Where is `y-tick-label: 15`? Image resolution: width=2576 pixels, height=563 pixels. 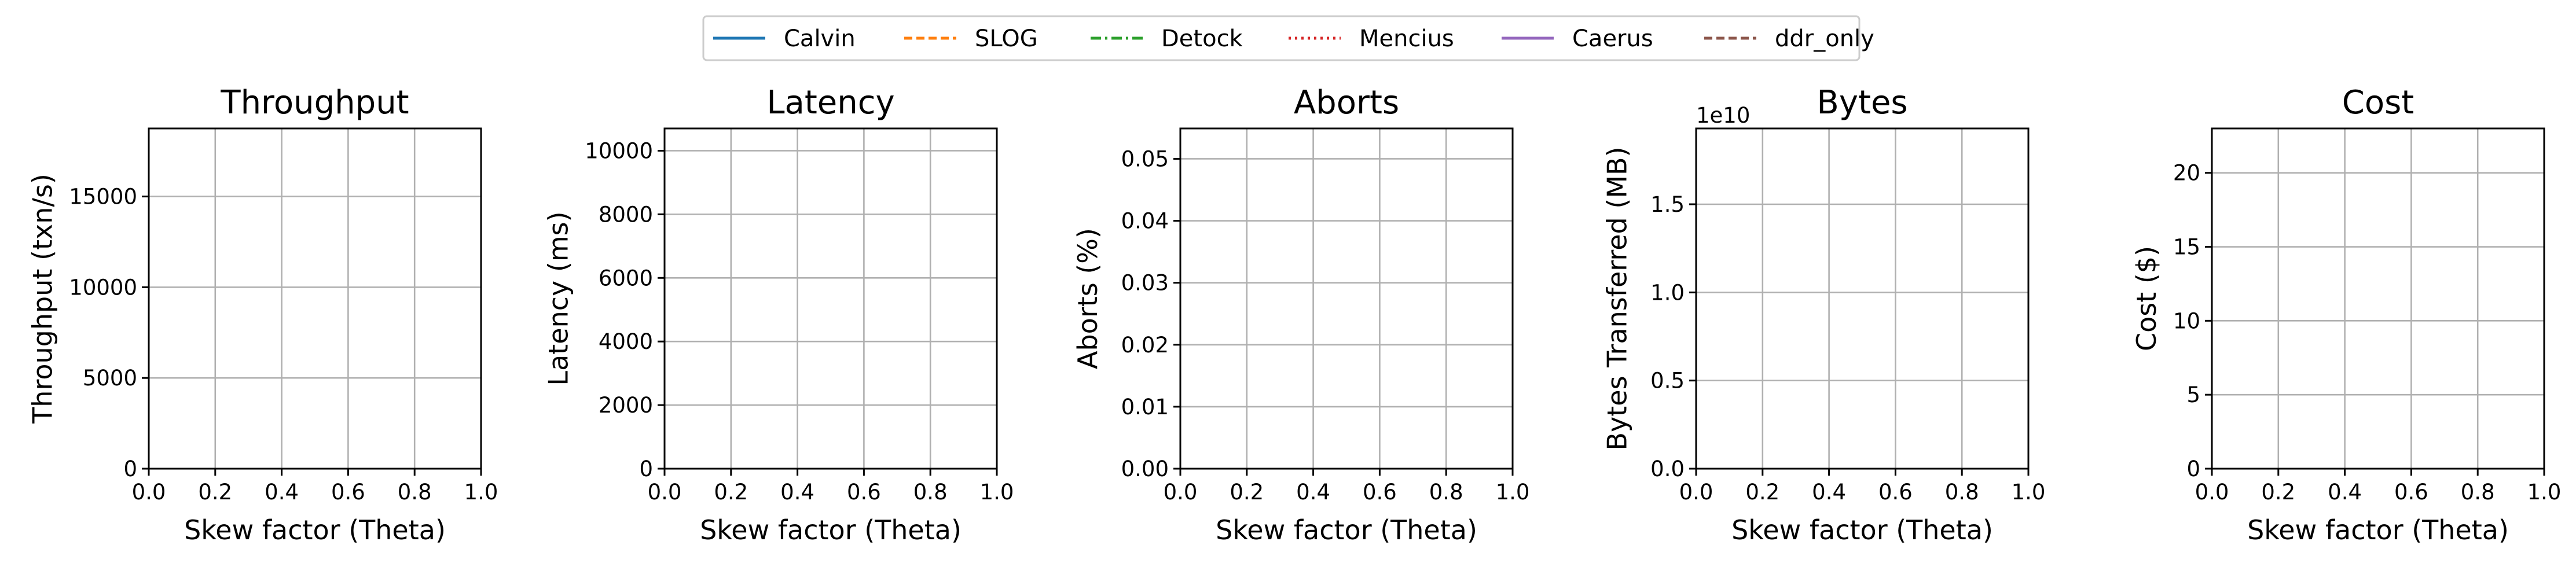 y-tick-label: 15 is located at coordinates (2186, 248).